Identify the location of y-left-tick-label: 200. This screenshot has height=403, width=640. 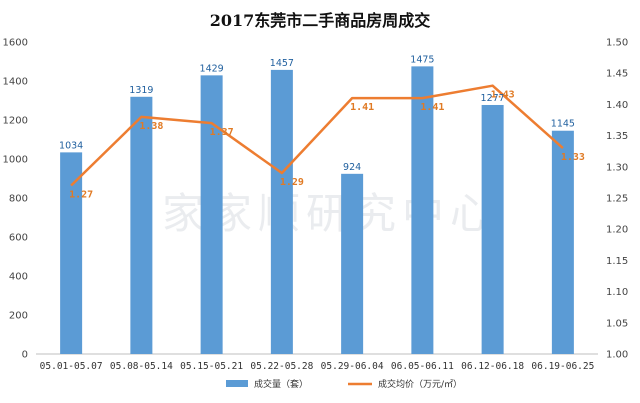
(18, 316).